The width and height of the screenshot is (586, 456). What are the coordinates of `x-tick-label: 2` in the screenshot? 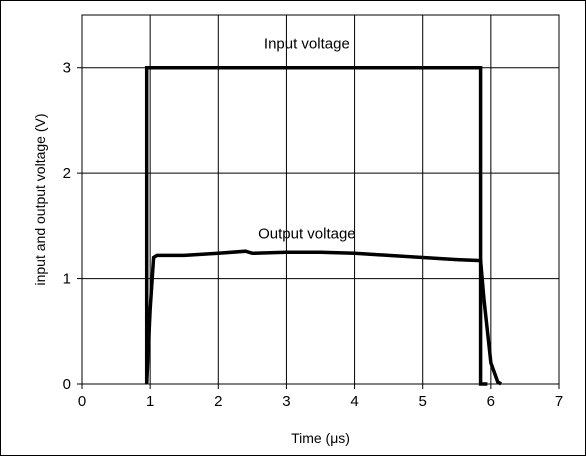 It's located at (218, 401).